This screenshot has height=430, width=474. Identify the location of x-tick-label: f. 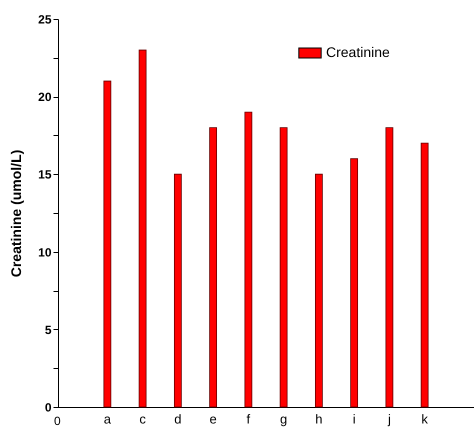
(248, 419).